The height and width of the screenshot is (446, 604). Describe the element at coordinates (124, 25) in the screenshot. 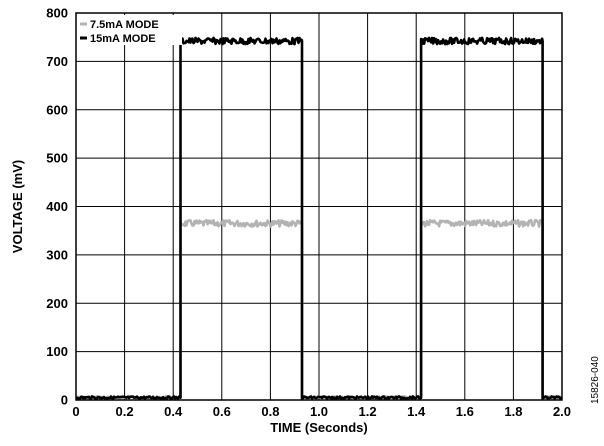

I see `legend-label-7-5ma: 7.5mA MODE` at that location.